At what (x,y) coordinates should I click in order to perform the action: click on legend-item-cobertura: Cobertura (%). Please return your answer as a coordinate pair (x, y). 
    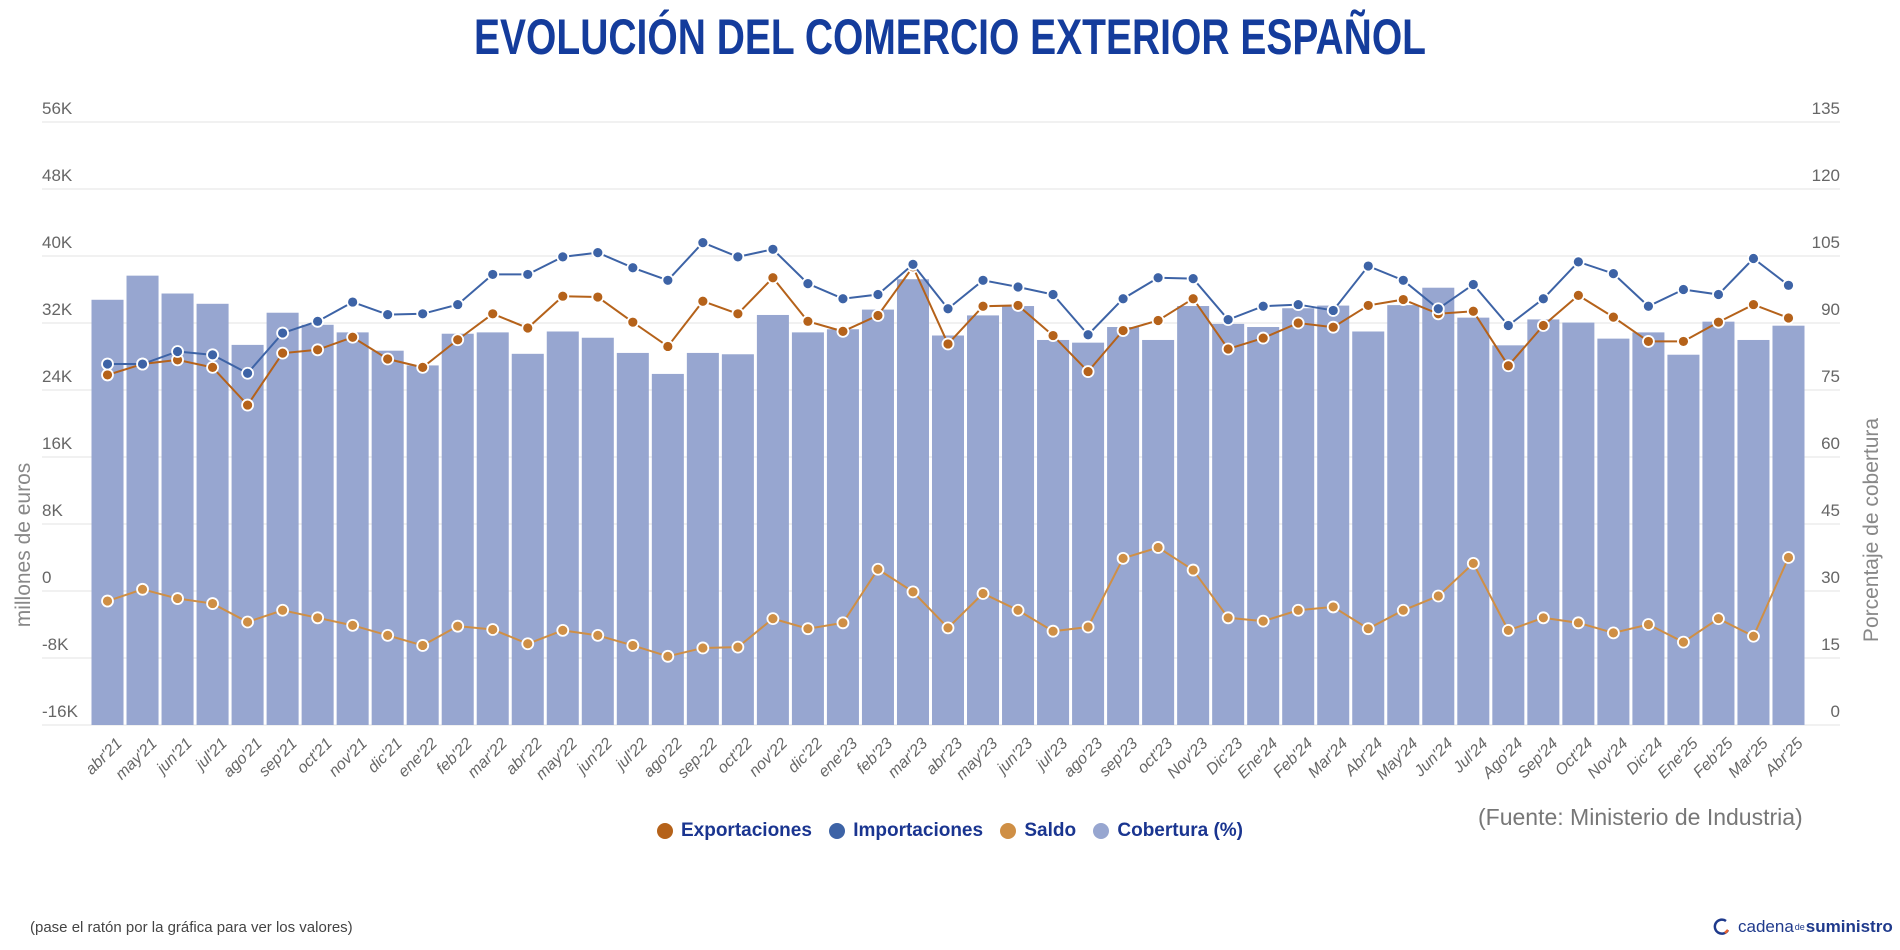
    Looking at the image, I should click on (1168, 831).